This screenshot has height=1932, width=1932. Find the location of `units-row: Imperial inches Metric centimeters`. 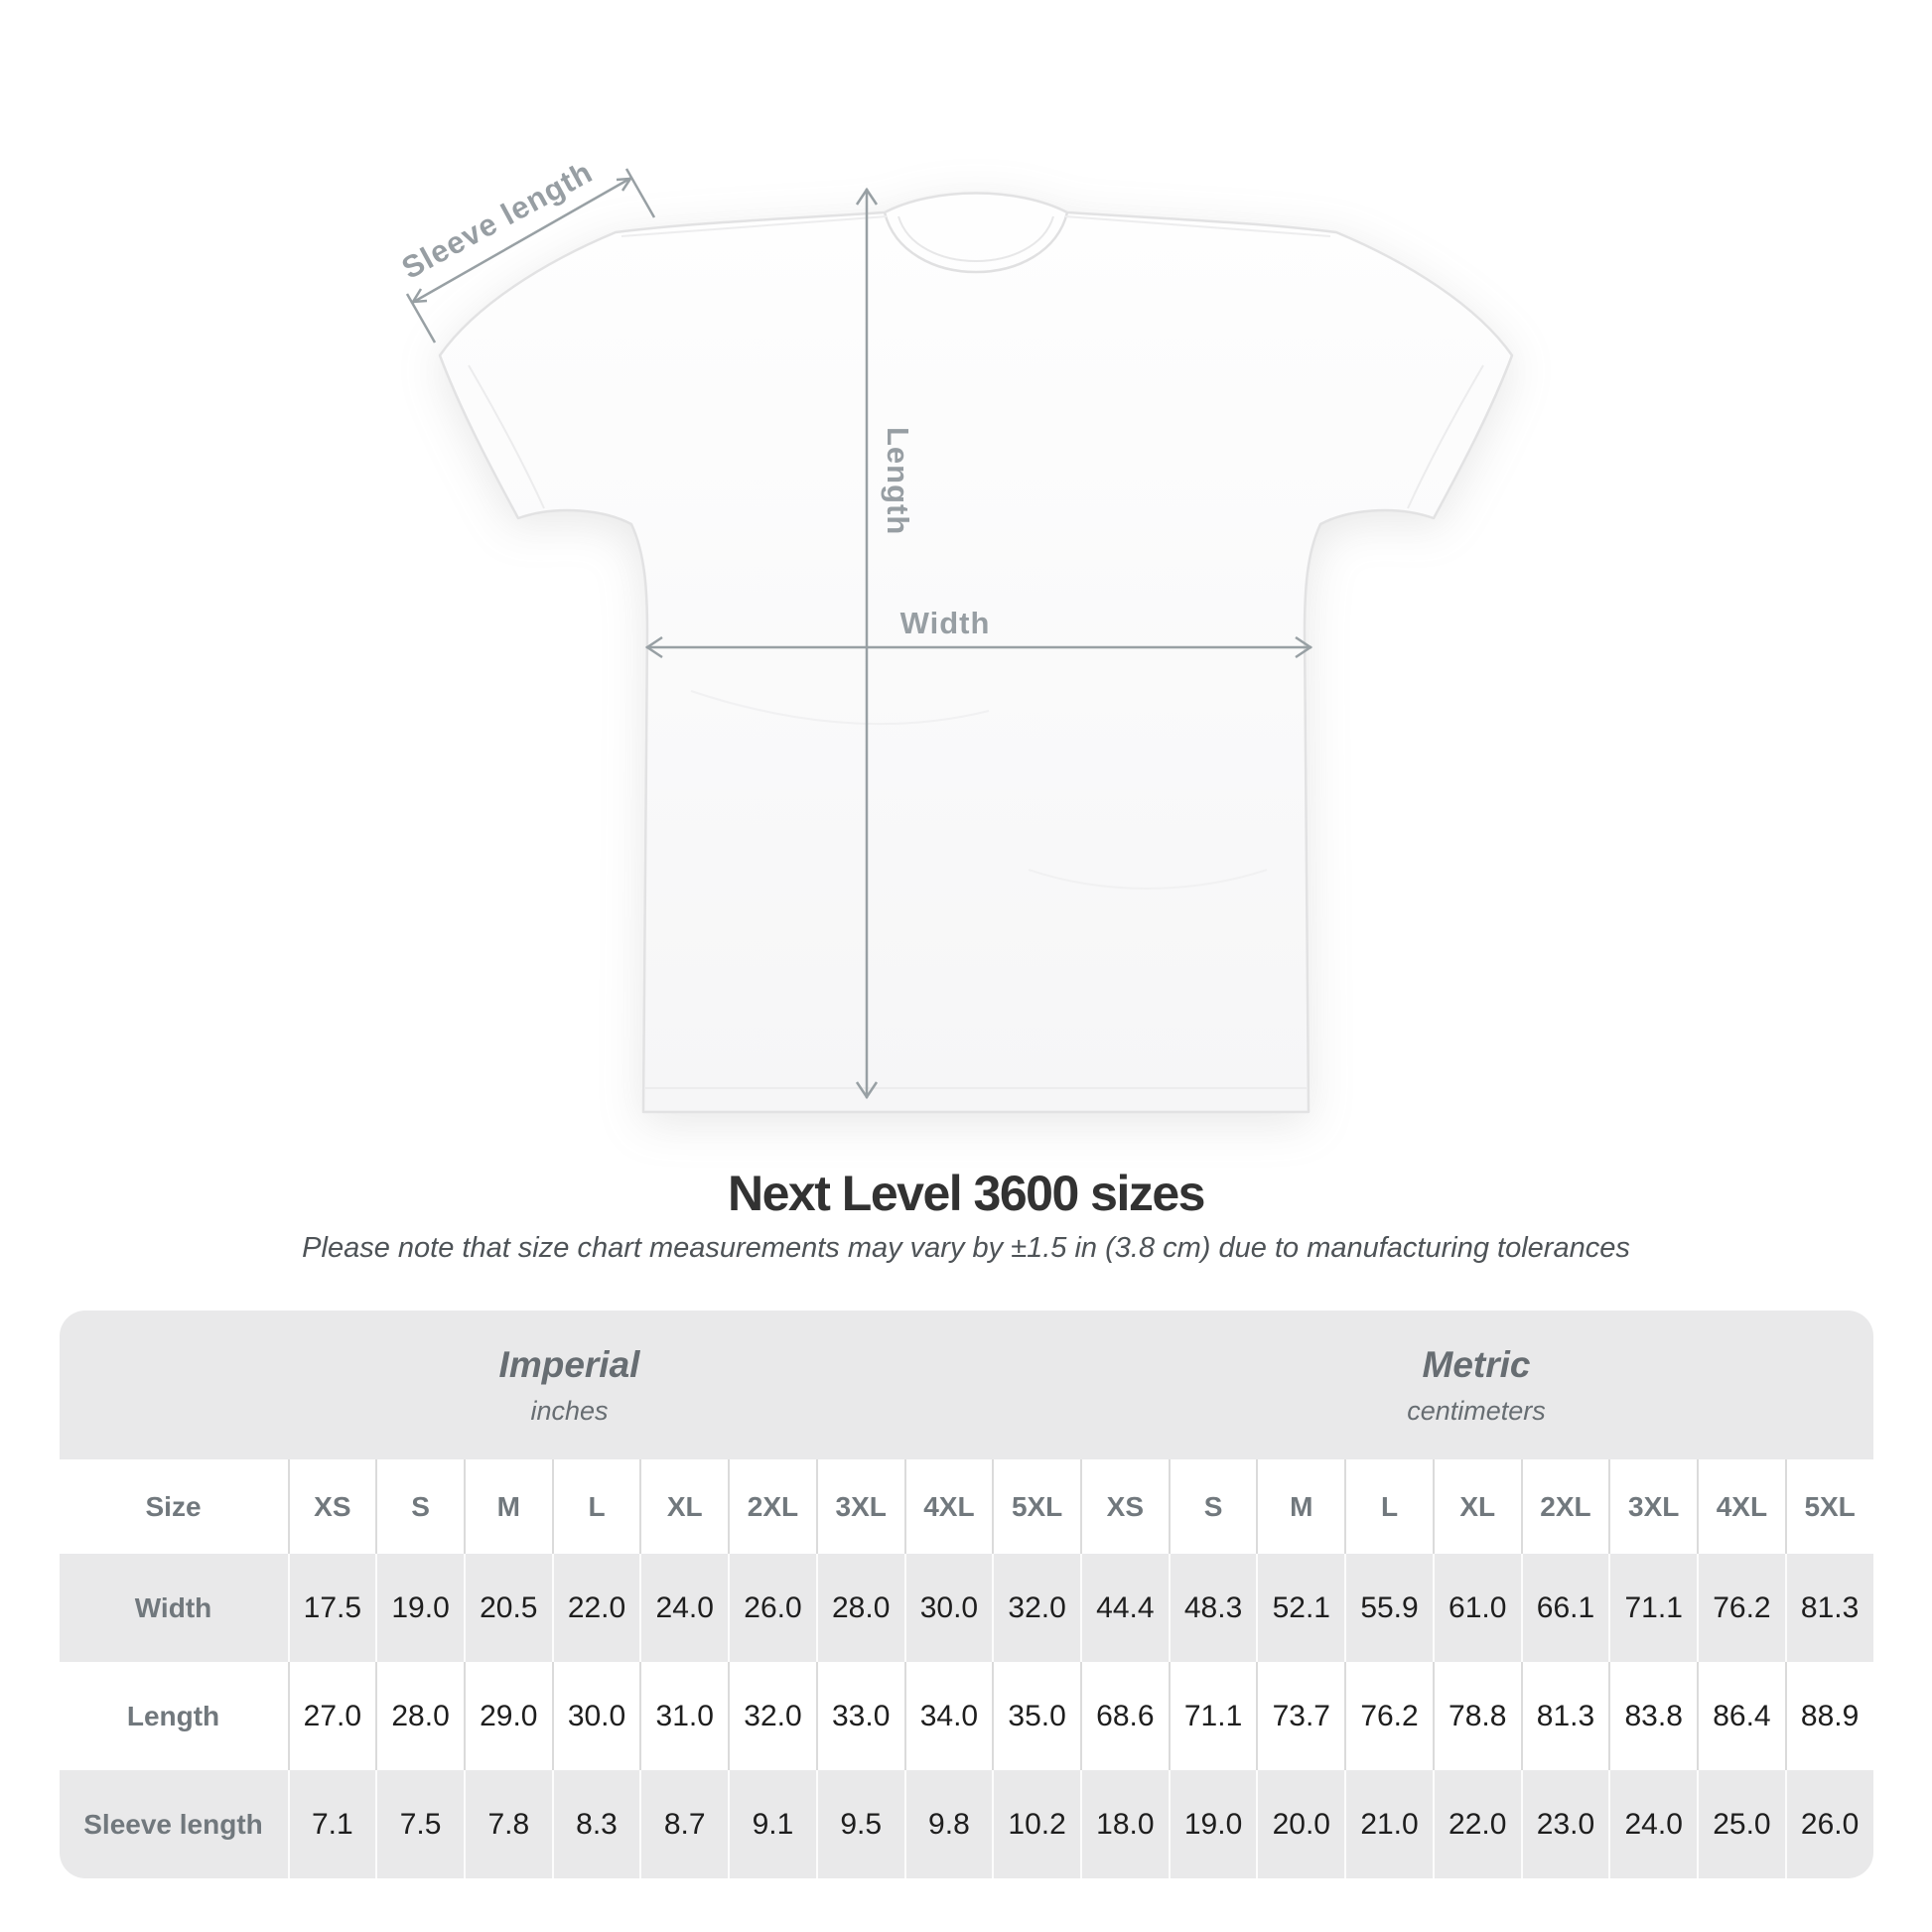

units-row: Imperial inches Metric centimeters is located at coordinates (967, 1385).